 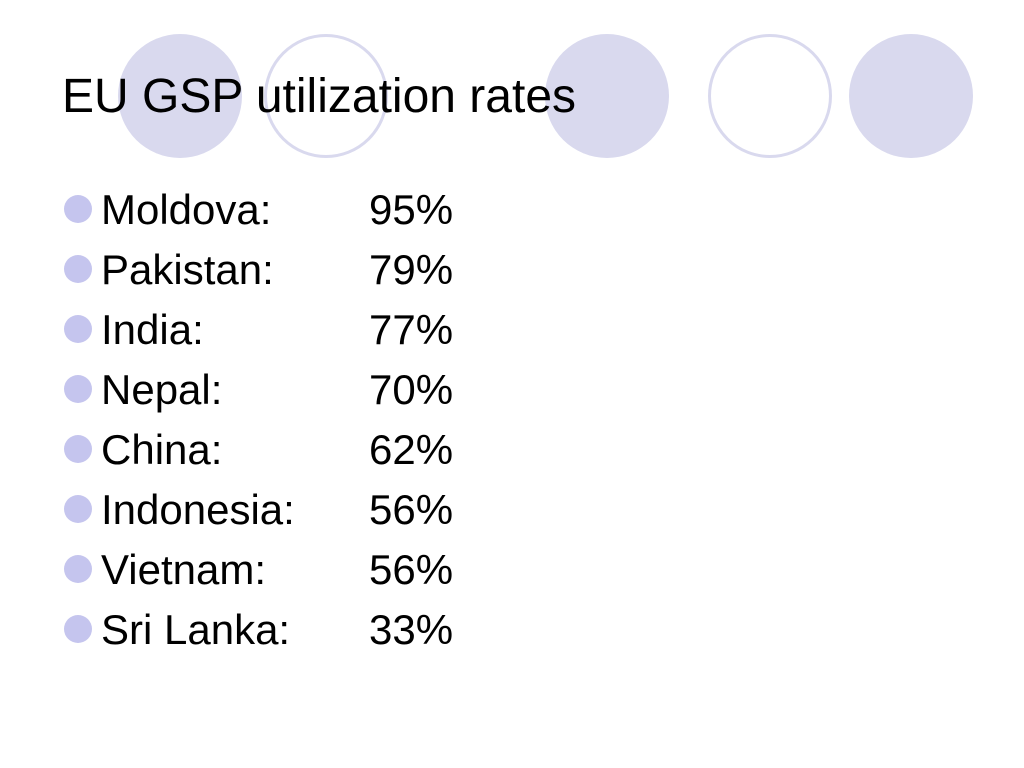 What do you see at coordinates (162, 389) in the screenshot?
I see `country-name: Nepal:` at bounding box center [162, 389].